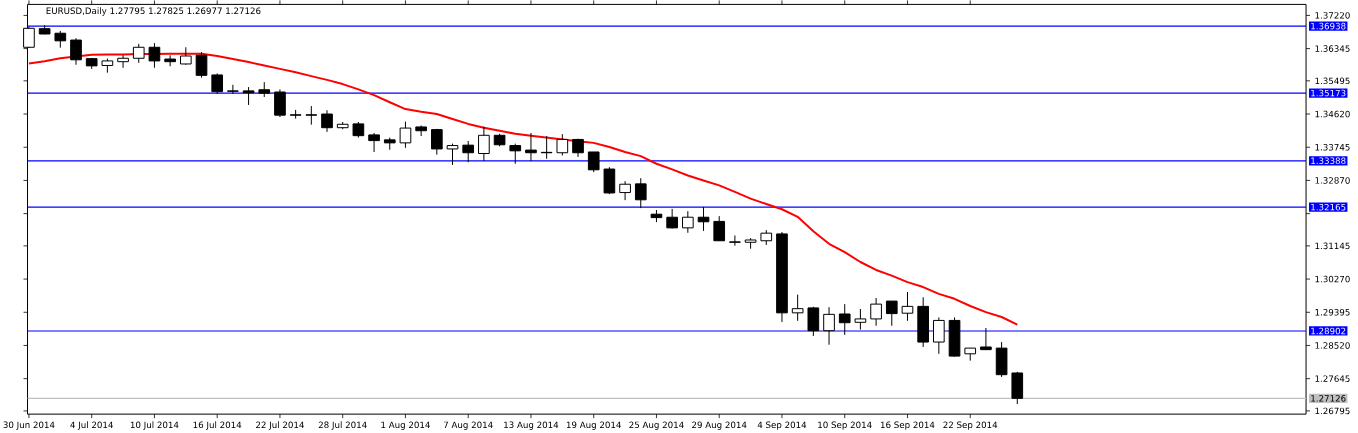 Image resolution: width=1358 pixels, height=433 pixels. What do you see at coordinates (531, 425) in the screenshot?
I see `x-tick-label: 13 Aug 2014` at bounding box center [531, 425].